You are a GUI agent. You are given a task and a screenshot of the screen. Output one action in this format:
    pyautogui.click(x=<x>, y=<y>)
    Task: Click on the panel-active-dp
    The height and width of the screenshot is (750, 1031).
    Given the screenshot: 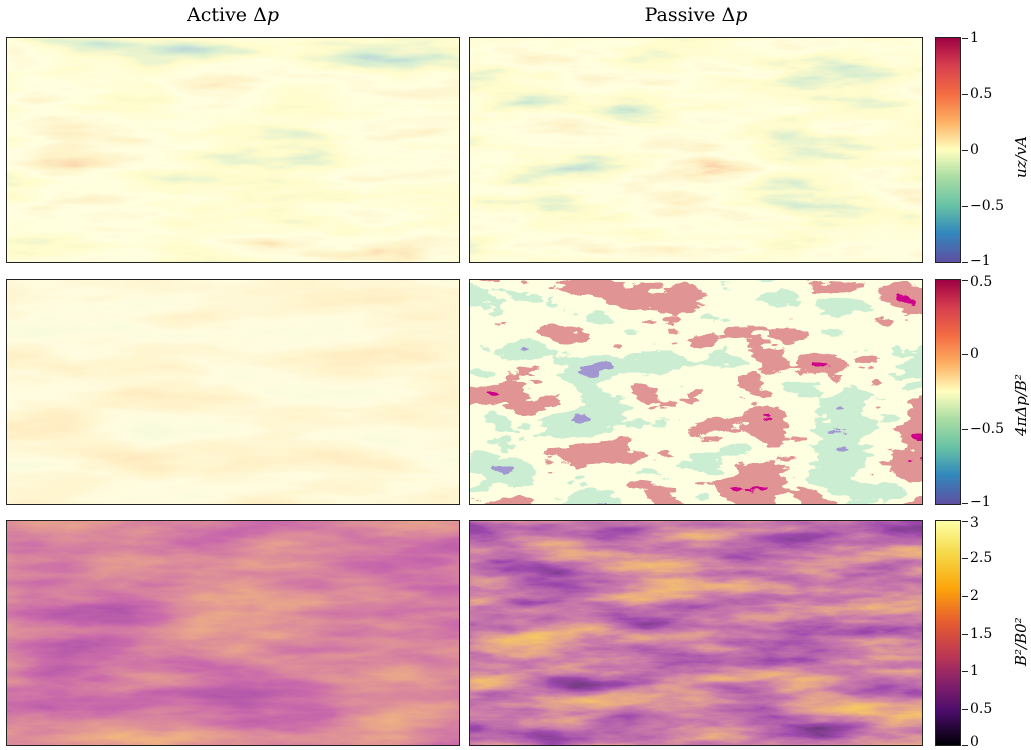 What is the action you would take?
    pyautogui.click(x=233, y=392)
    